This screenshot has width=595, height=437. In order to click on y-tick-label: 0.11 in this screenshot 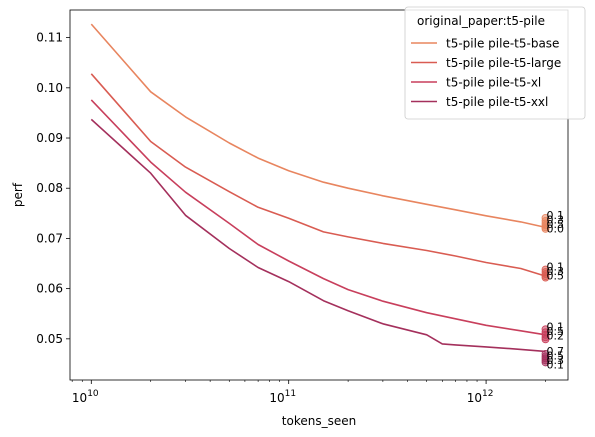, I will do `click(49, 38)`.